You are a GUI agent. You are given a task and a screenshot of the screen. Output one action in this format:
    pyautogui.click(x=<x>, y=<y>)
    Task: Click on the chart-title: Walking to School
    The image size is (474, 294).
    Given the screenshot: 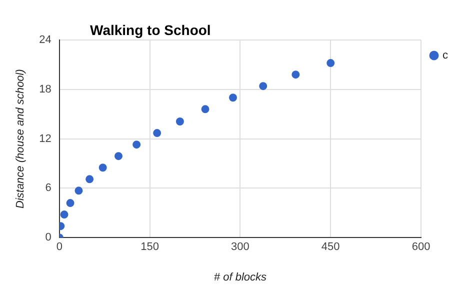 What is the action you would take?
    pyautogui.click(x=150, y=30)
    